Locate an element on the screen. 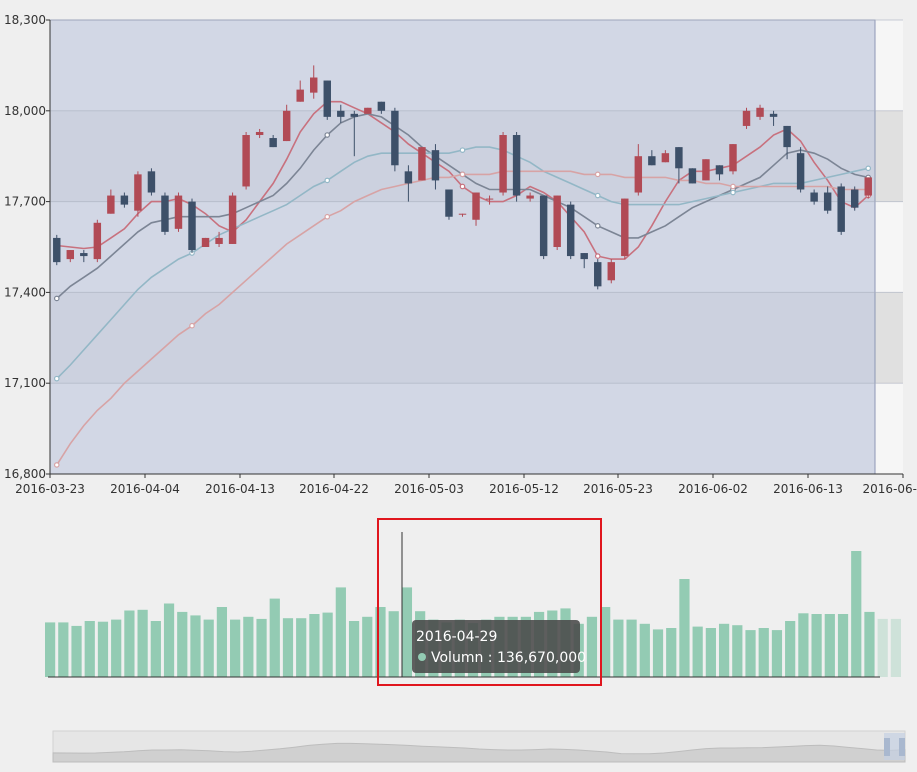  data-zoom-slider is located at coordinates (479, 746).